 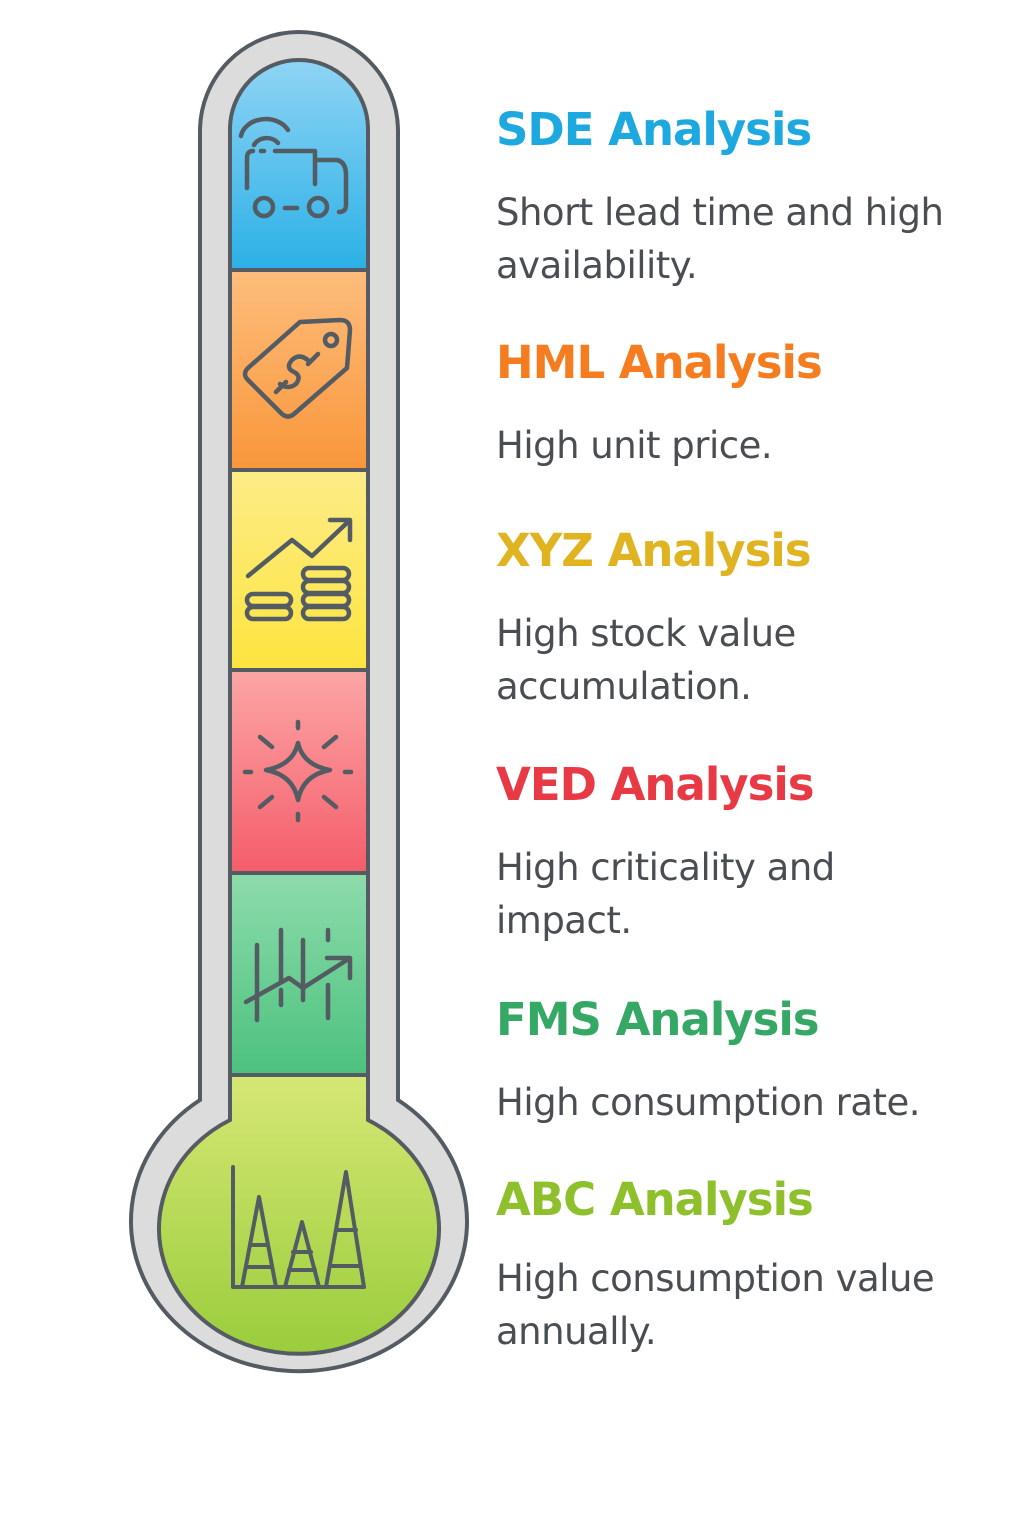 I want to click on item-title: HML Analysis, so click(x=659, y=362).